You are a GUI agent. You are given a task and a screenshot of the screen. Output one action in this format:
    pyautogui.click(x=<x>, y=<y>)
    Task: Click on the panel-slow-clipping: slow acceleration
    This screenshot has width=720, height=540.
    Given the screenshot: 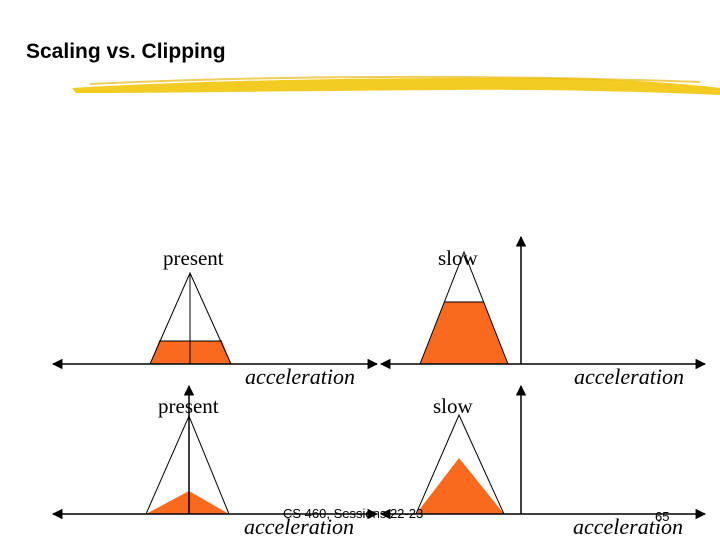 What is the action you would take?
    pyautogui.click(x=543, y=312)
    